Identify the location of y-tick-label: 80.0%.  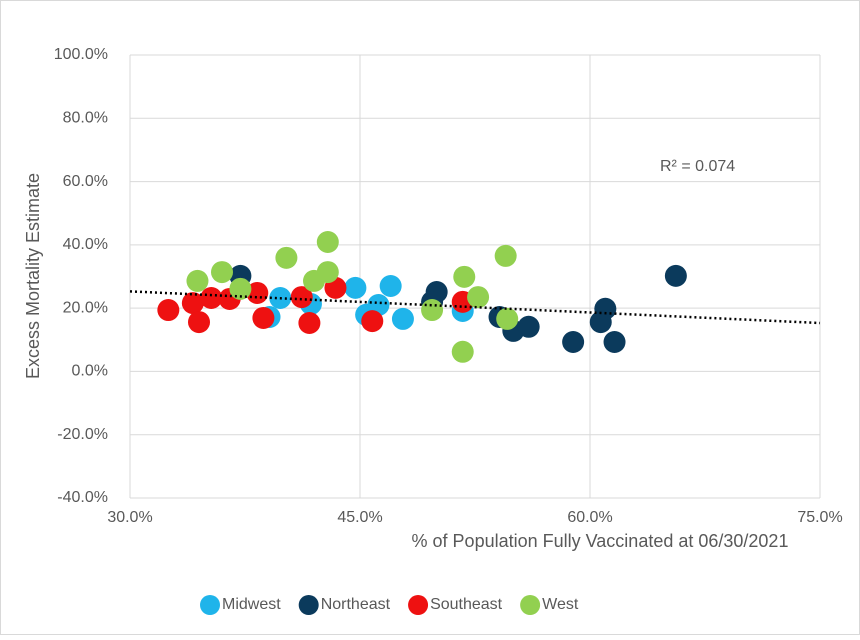
(85, 118).